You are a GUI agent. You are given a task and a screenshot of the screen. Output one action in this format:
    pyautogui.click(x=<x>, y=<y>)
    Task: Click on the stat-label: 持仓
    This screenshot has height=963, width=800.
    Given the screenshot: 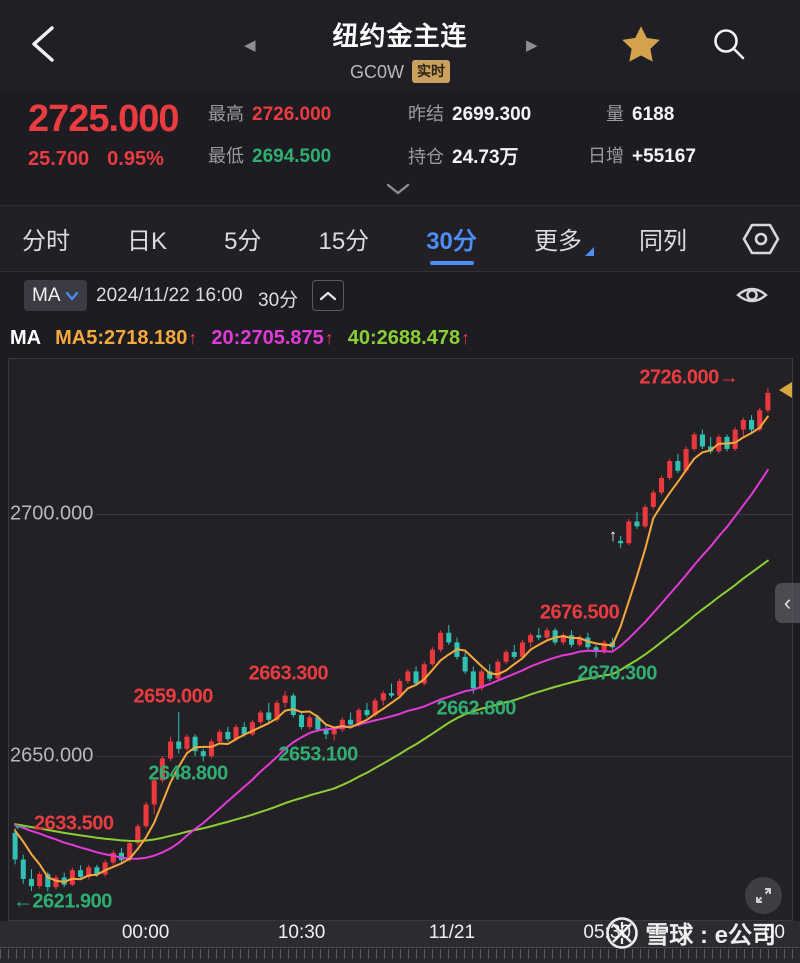 What is the action you would take?
    pyautogui.click(x=426, y=157)
    